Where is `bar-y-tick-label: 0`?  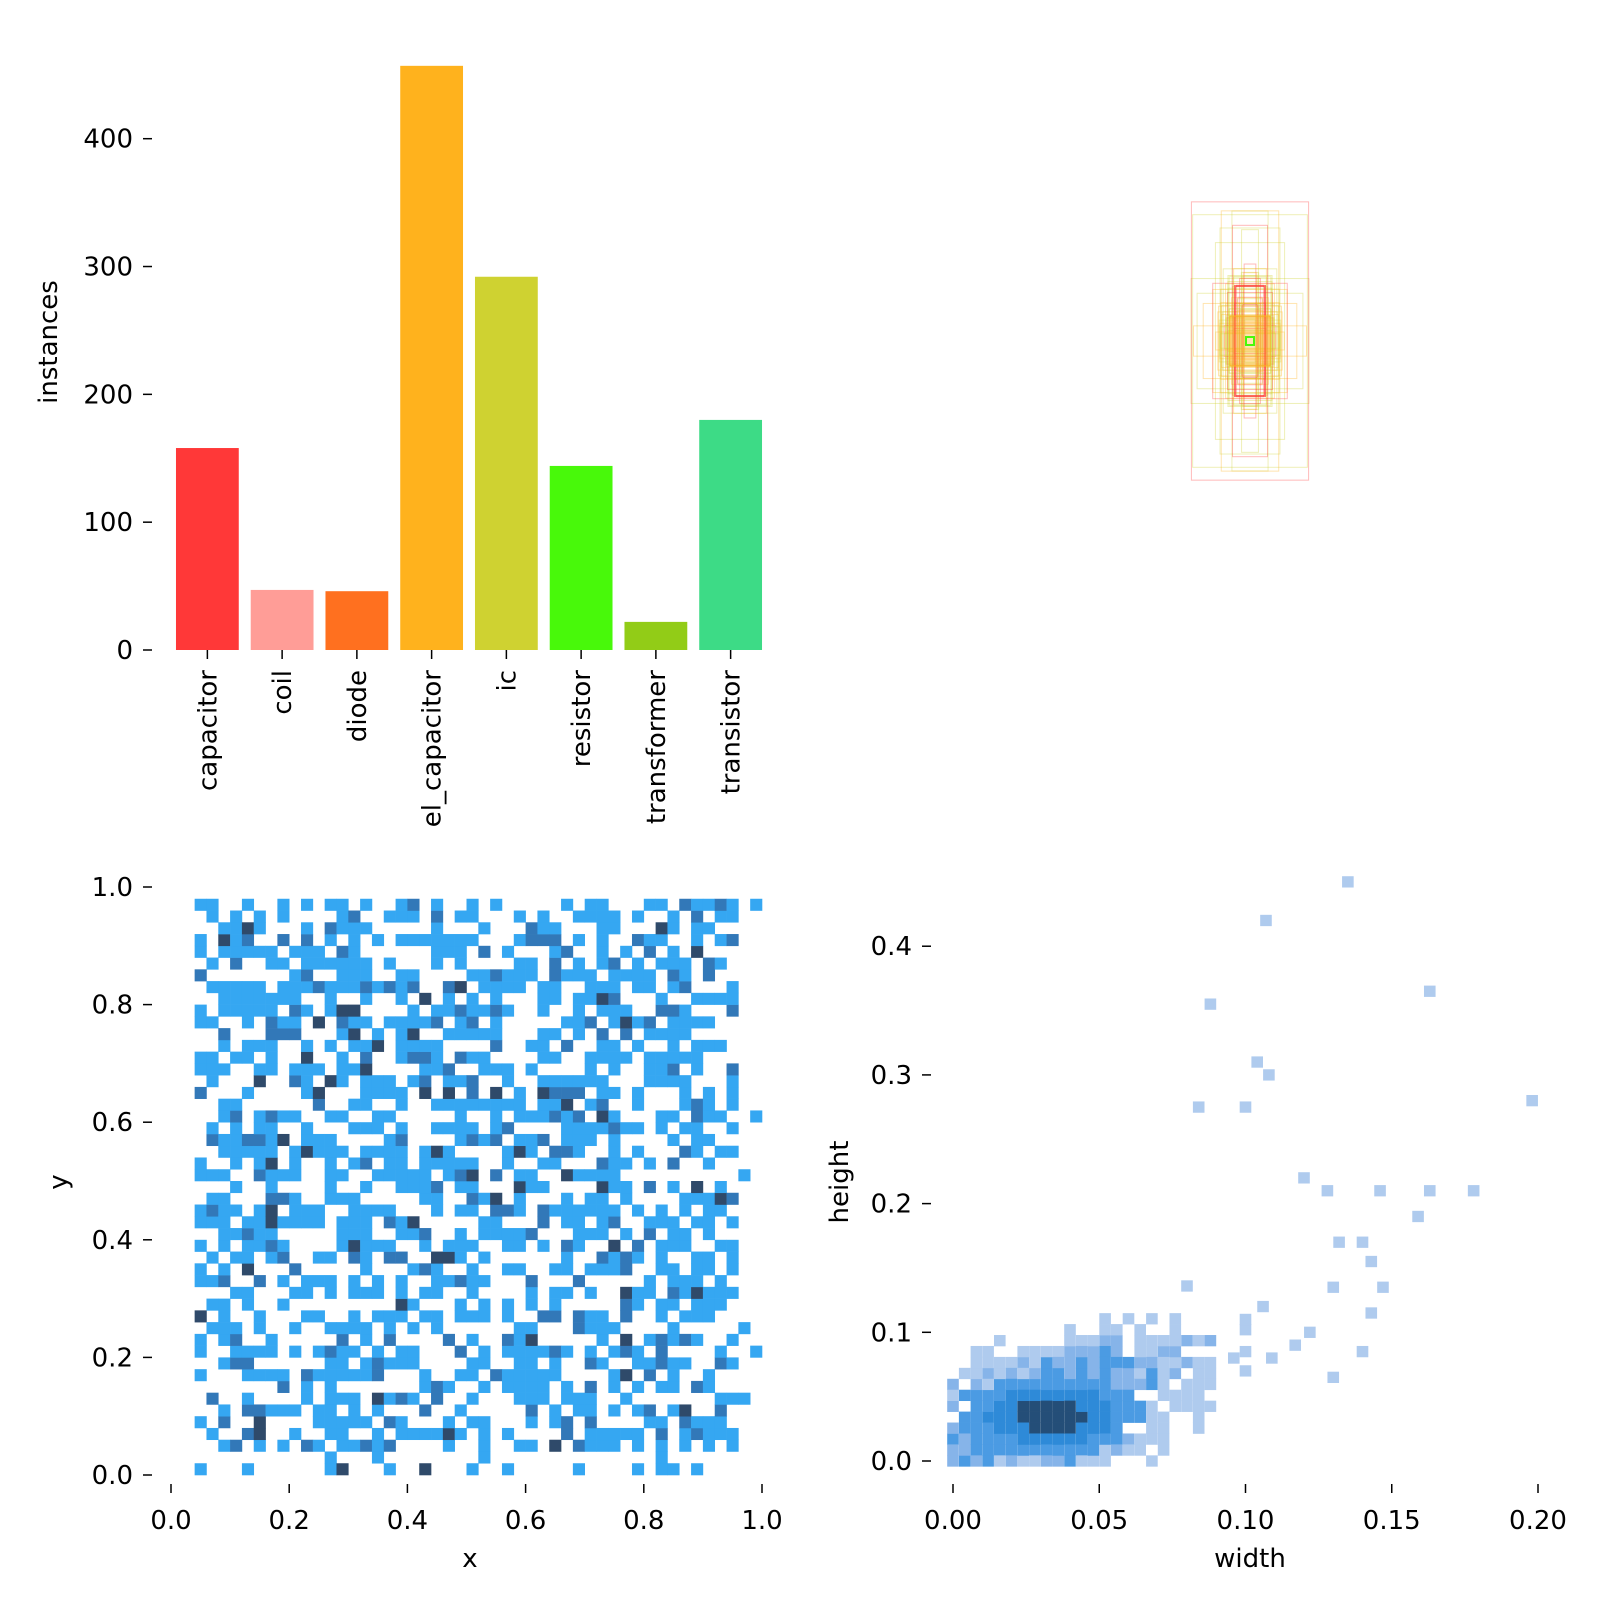
bar-y-tick-label: 0 is located at coordinates (124, 651).